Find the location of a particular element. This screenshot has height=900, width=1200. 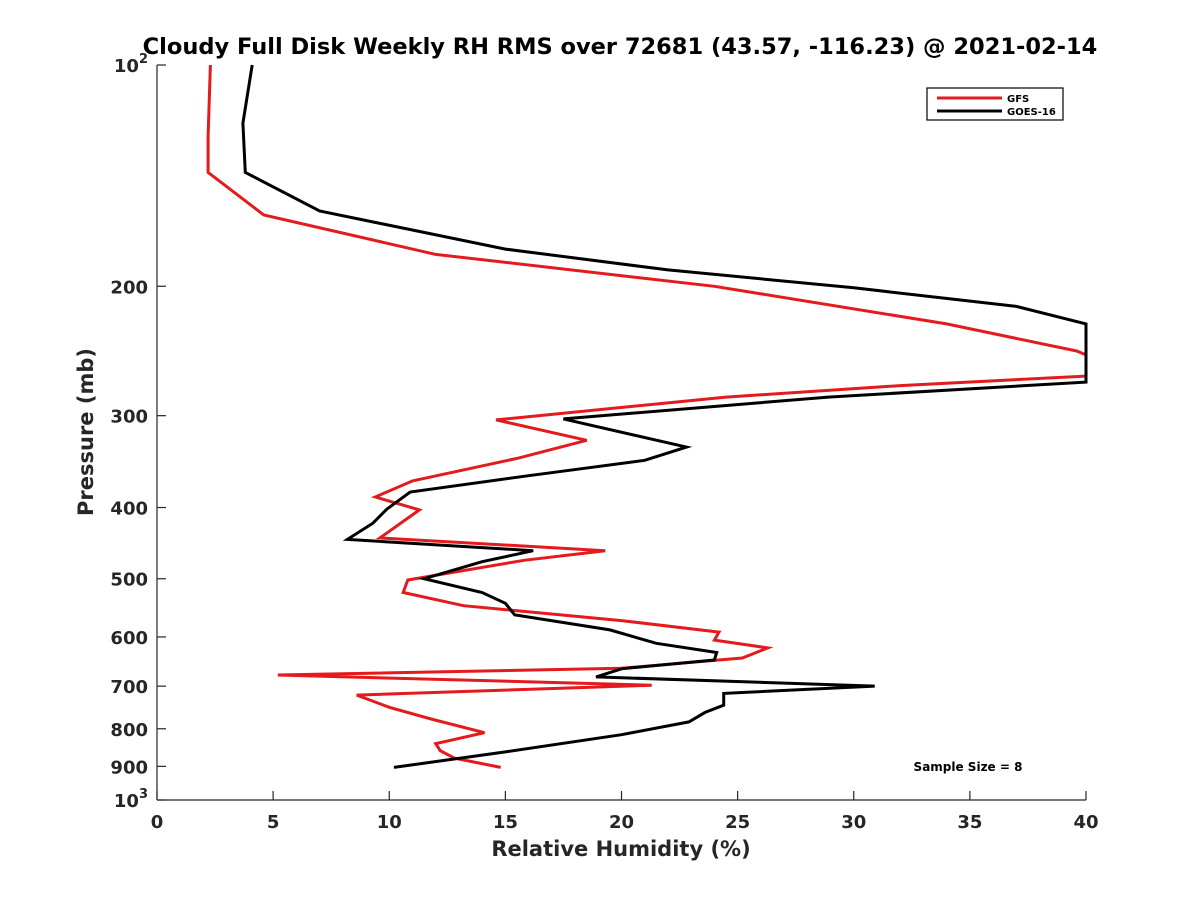

y-tick-label: 10² is located at coordinates (131, 64).